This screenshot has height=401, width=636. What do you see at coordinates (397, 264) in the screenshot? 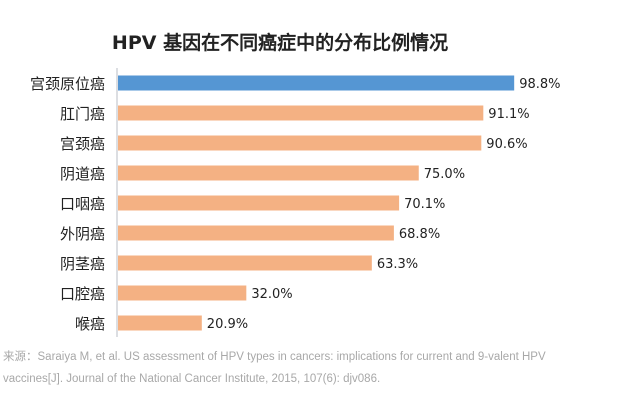
I see `value-label: 63.3%` at bounding box center [397, 264].